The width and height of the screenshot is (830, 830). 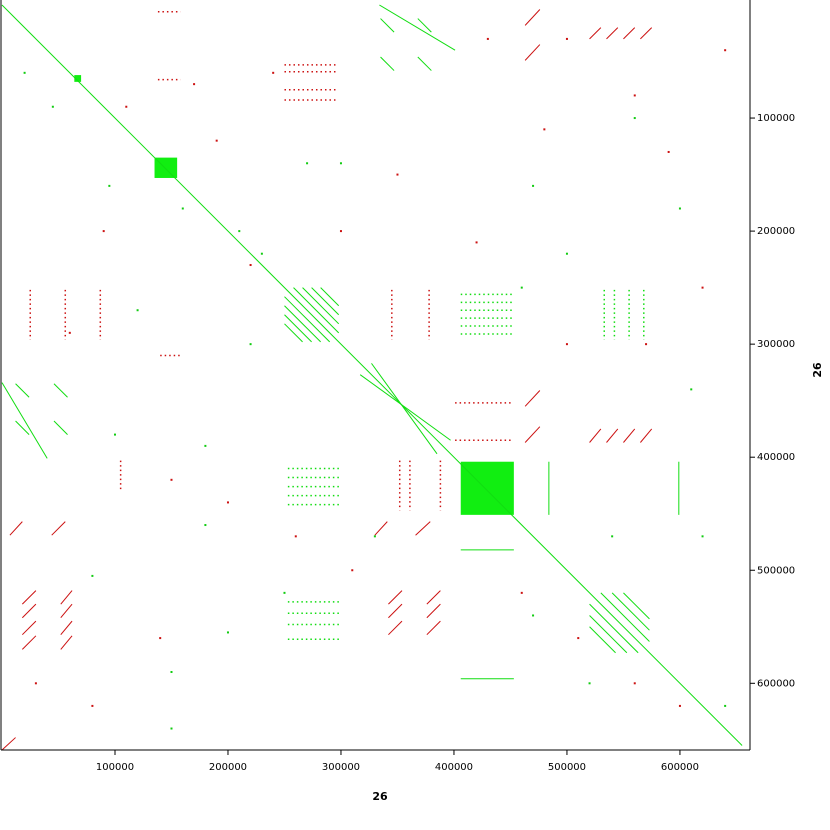 I want to click on y-axis-label: 26, so click(x=817, y=370).